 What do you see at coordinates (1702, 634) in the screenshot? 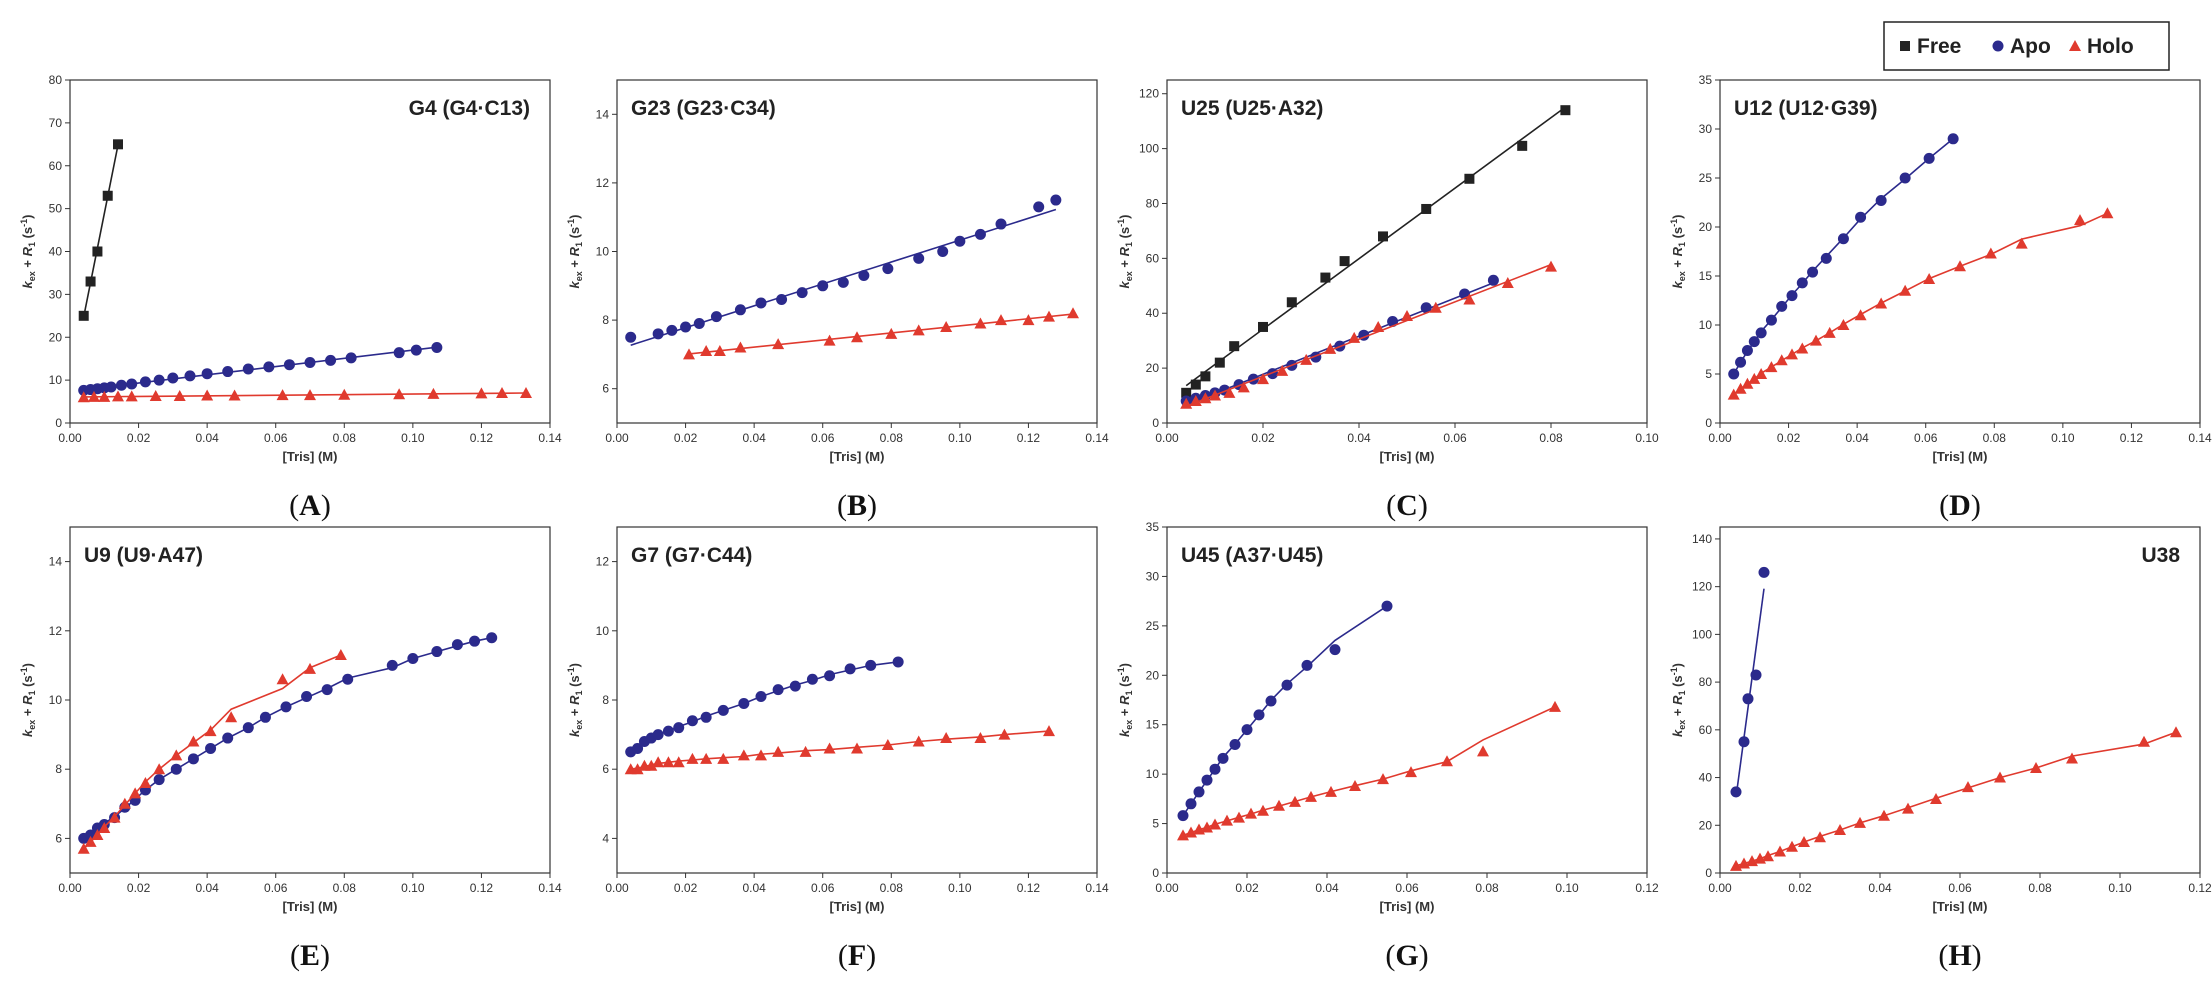
I see `y-tick-label: 100` at bounding box center [1702, 634].